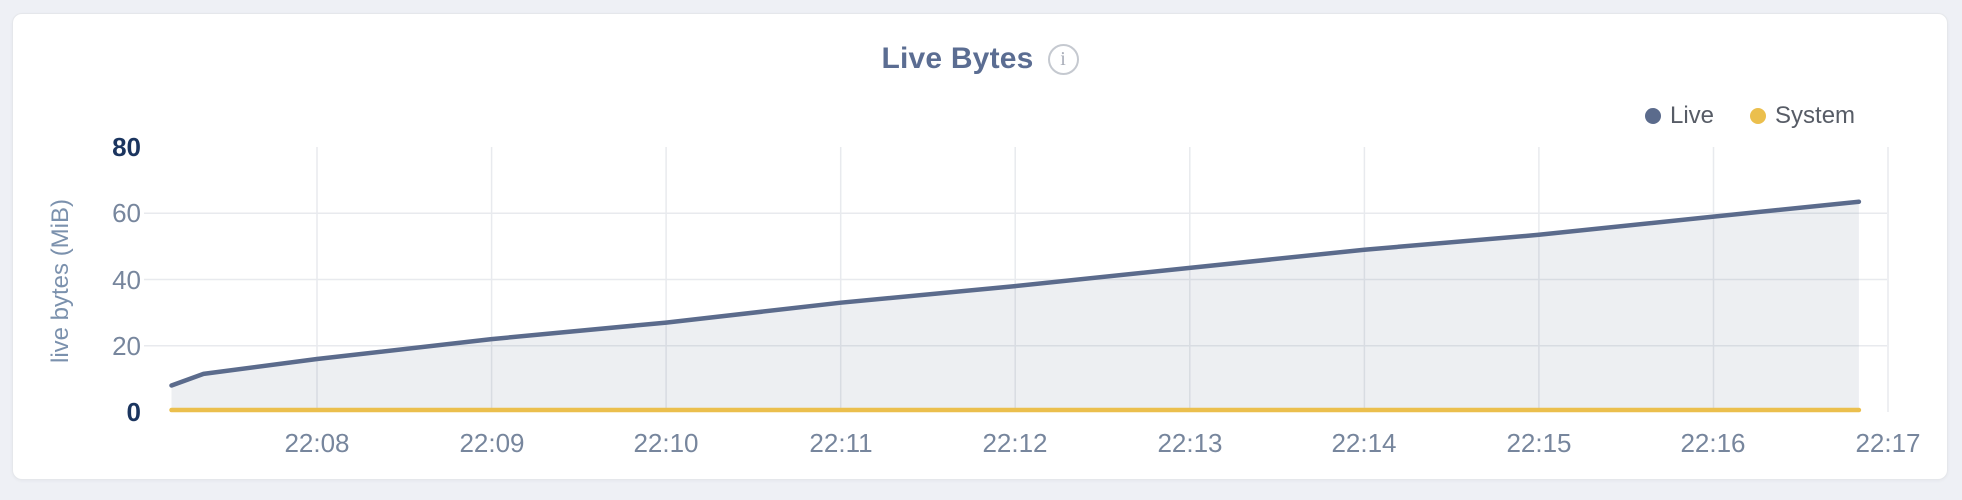 The image size is (1962, 500). I want to click on x-tick-label: 22:13, so click(1190, 443).